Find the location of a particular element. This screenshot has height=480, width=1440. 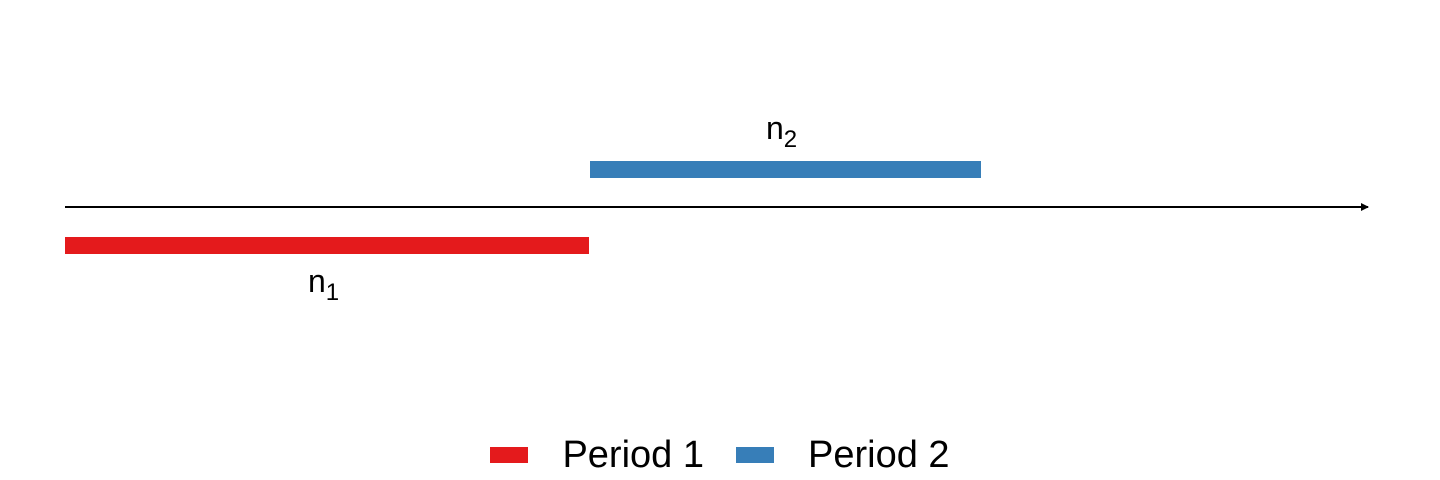

period-2-label: n2 is located at coordinates (781, 131).